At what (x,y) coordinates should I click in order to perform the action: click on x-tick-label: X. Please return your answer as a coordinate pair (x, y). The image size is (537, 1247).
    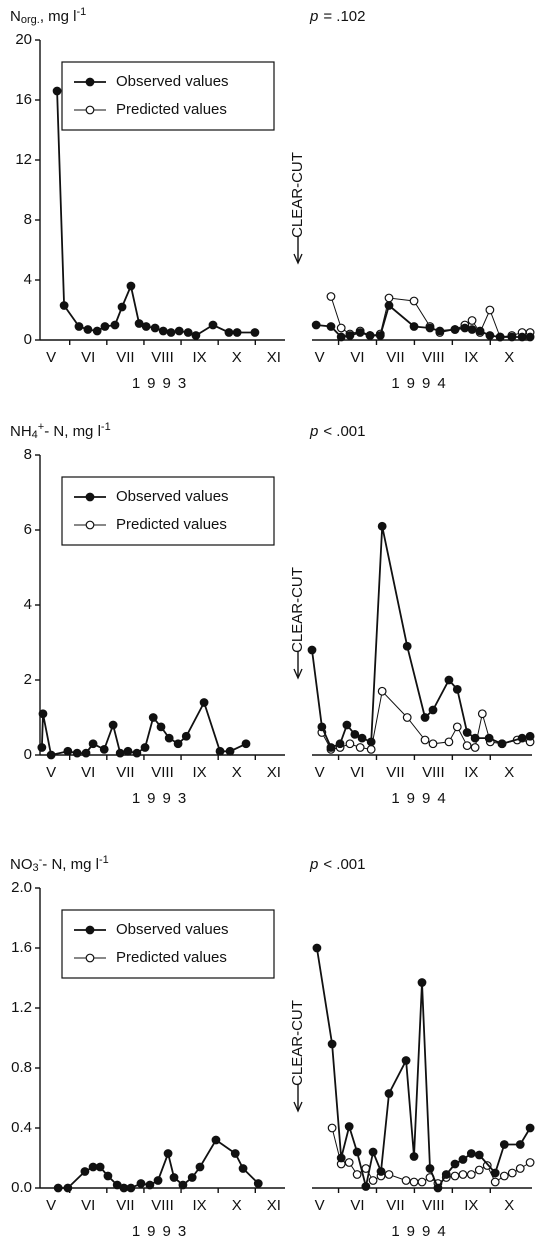
    Looking at the image, I should click on (237, 1205).